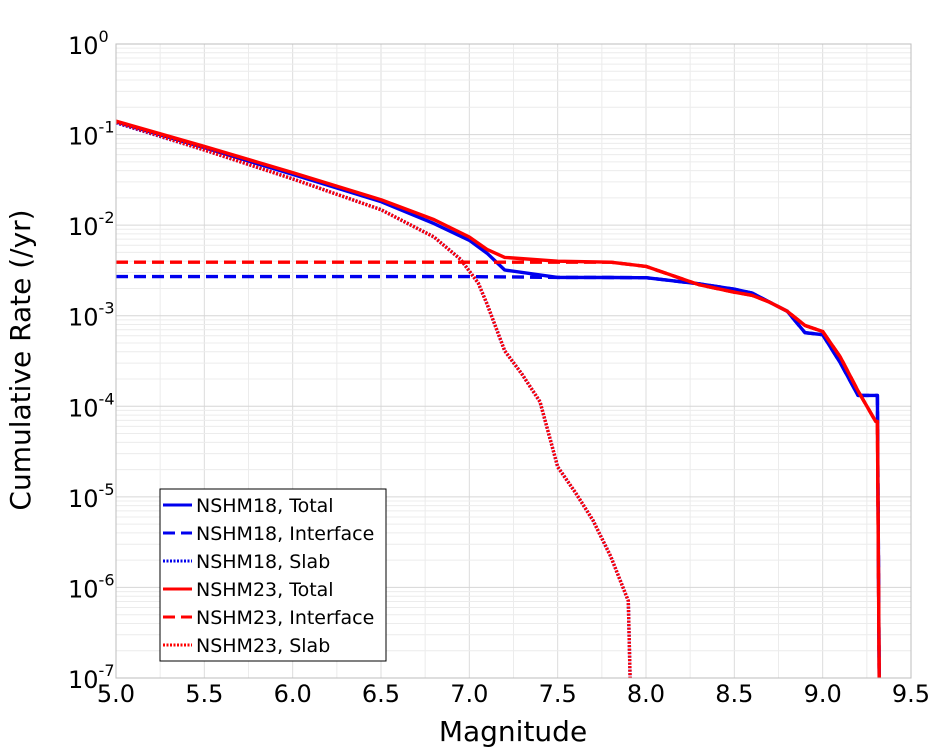 The height and width of the screenshot is (750, 950). What do you see at coordinates (88, 43) in the screenshot?
I see `y-tick-label: 10⁰` at bounding box center [88, 43].